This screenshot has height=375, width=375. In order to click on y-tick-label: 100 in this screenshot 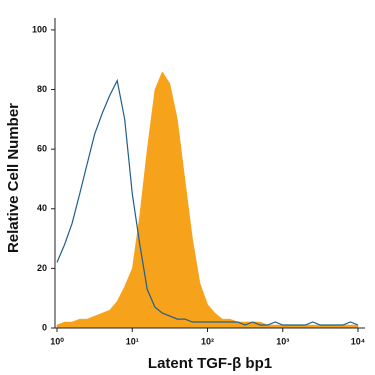, I will do `click(39, 29)`.